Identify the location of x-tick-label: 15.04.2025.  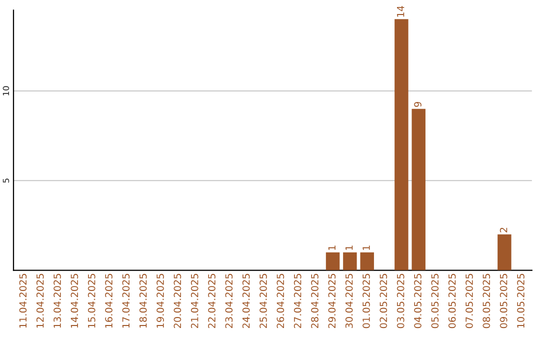
(92, 301).